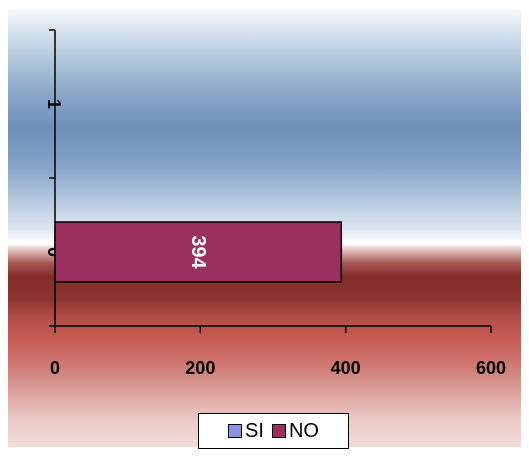  What do you see at coordinates (54, 252) in the screenshot?
I see `y-category-label-0: 0` at bounding box center [54, 252].